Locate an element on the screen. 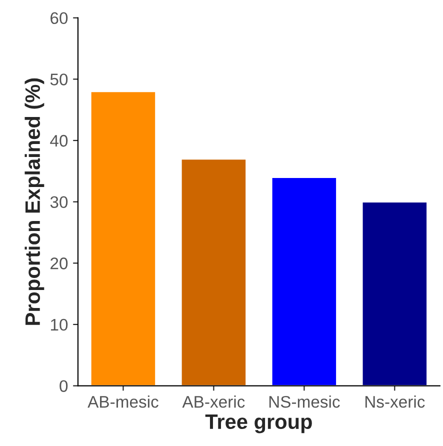 This screenshot has width=443, height=446. y-axis-title: Proportion Explained (%) is located at coordinates (34, 201).